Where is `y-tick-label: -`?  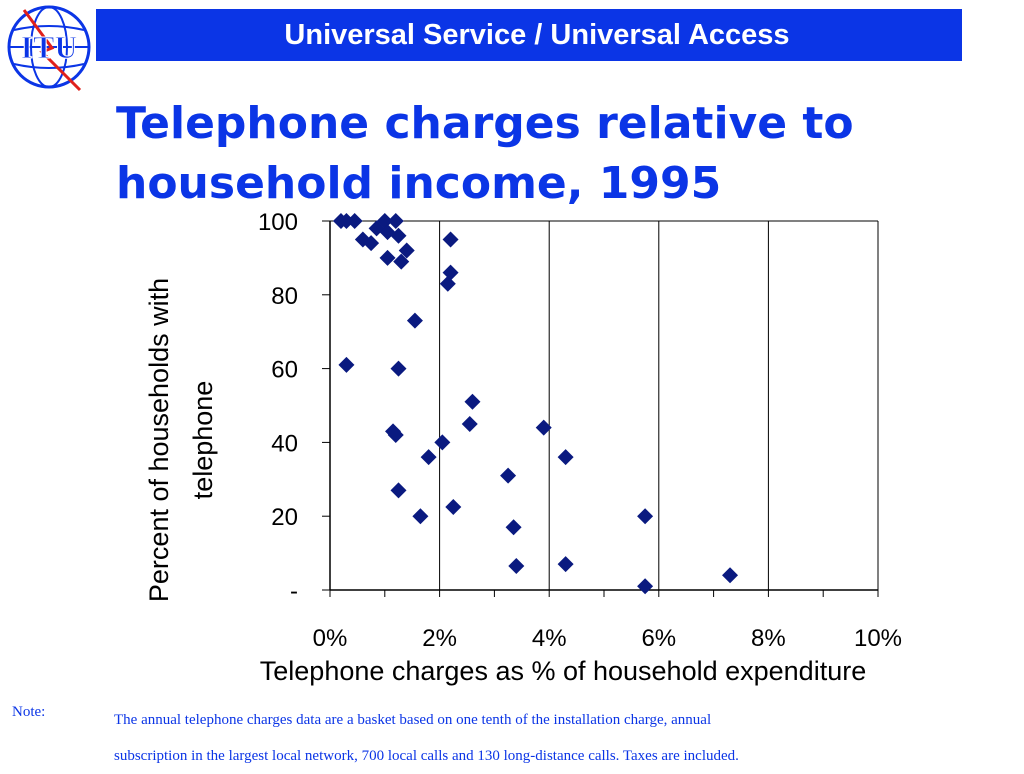 y-tick-label: - is located at coordinates (294, 591).